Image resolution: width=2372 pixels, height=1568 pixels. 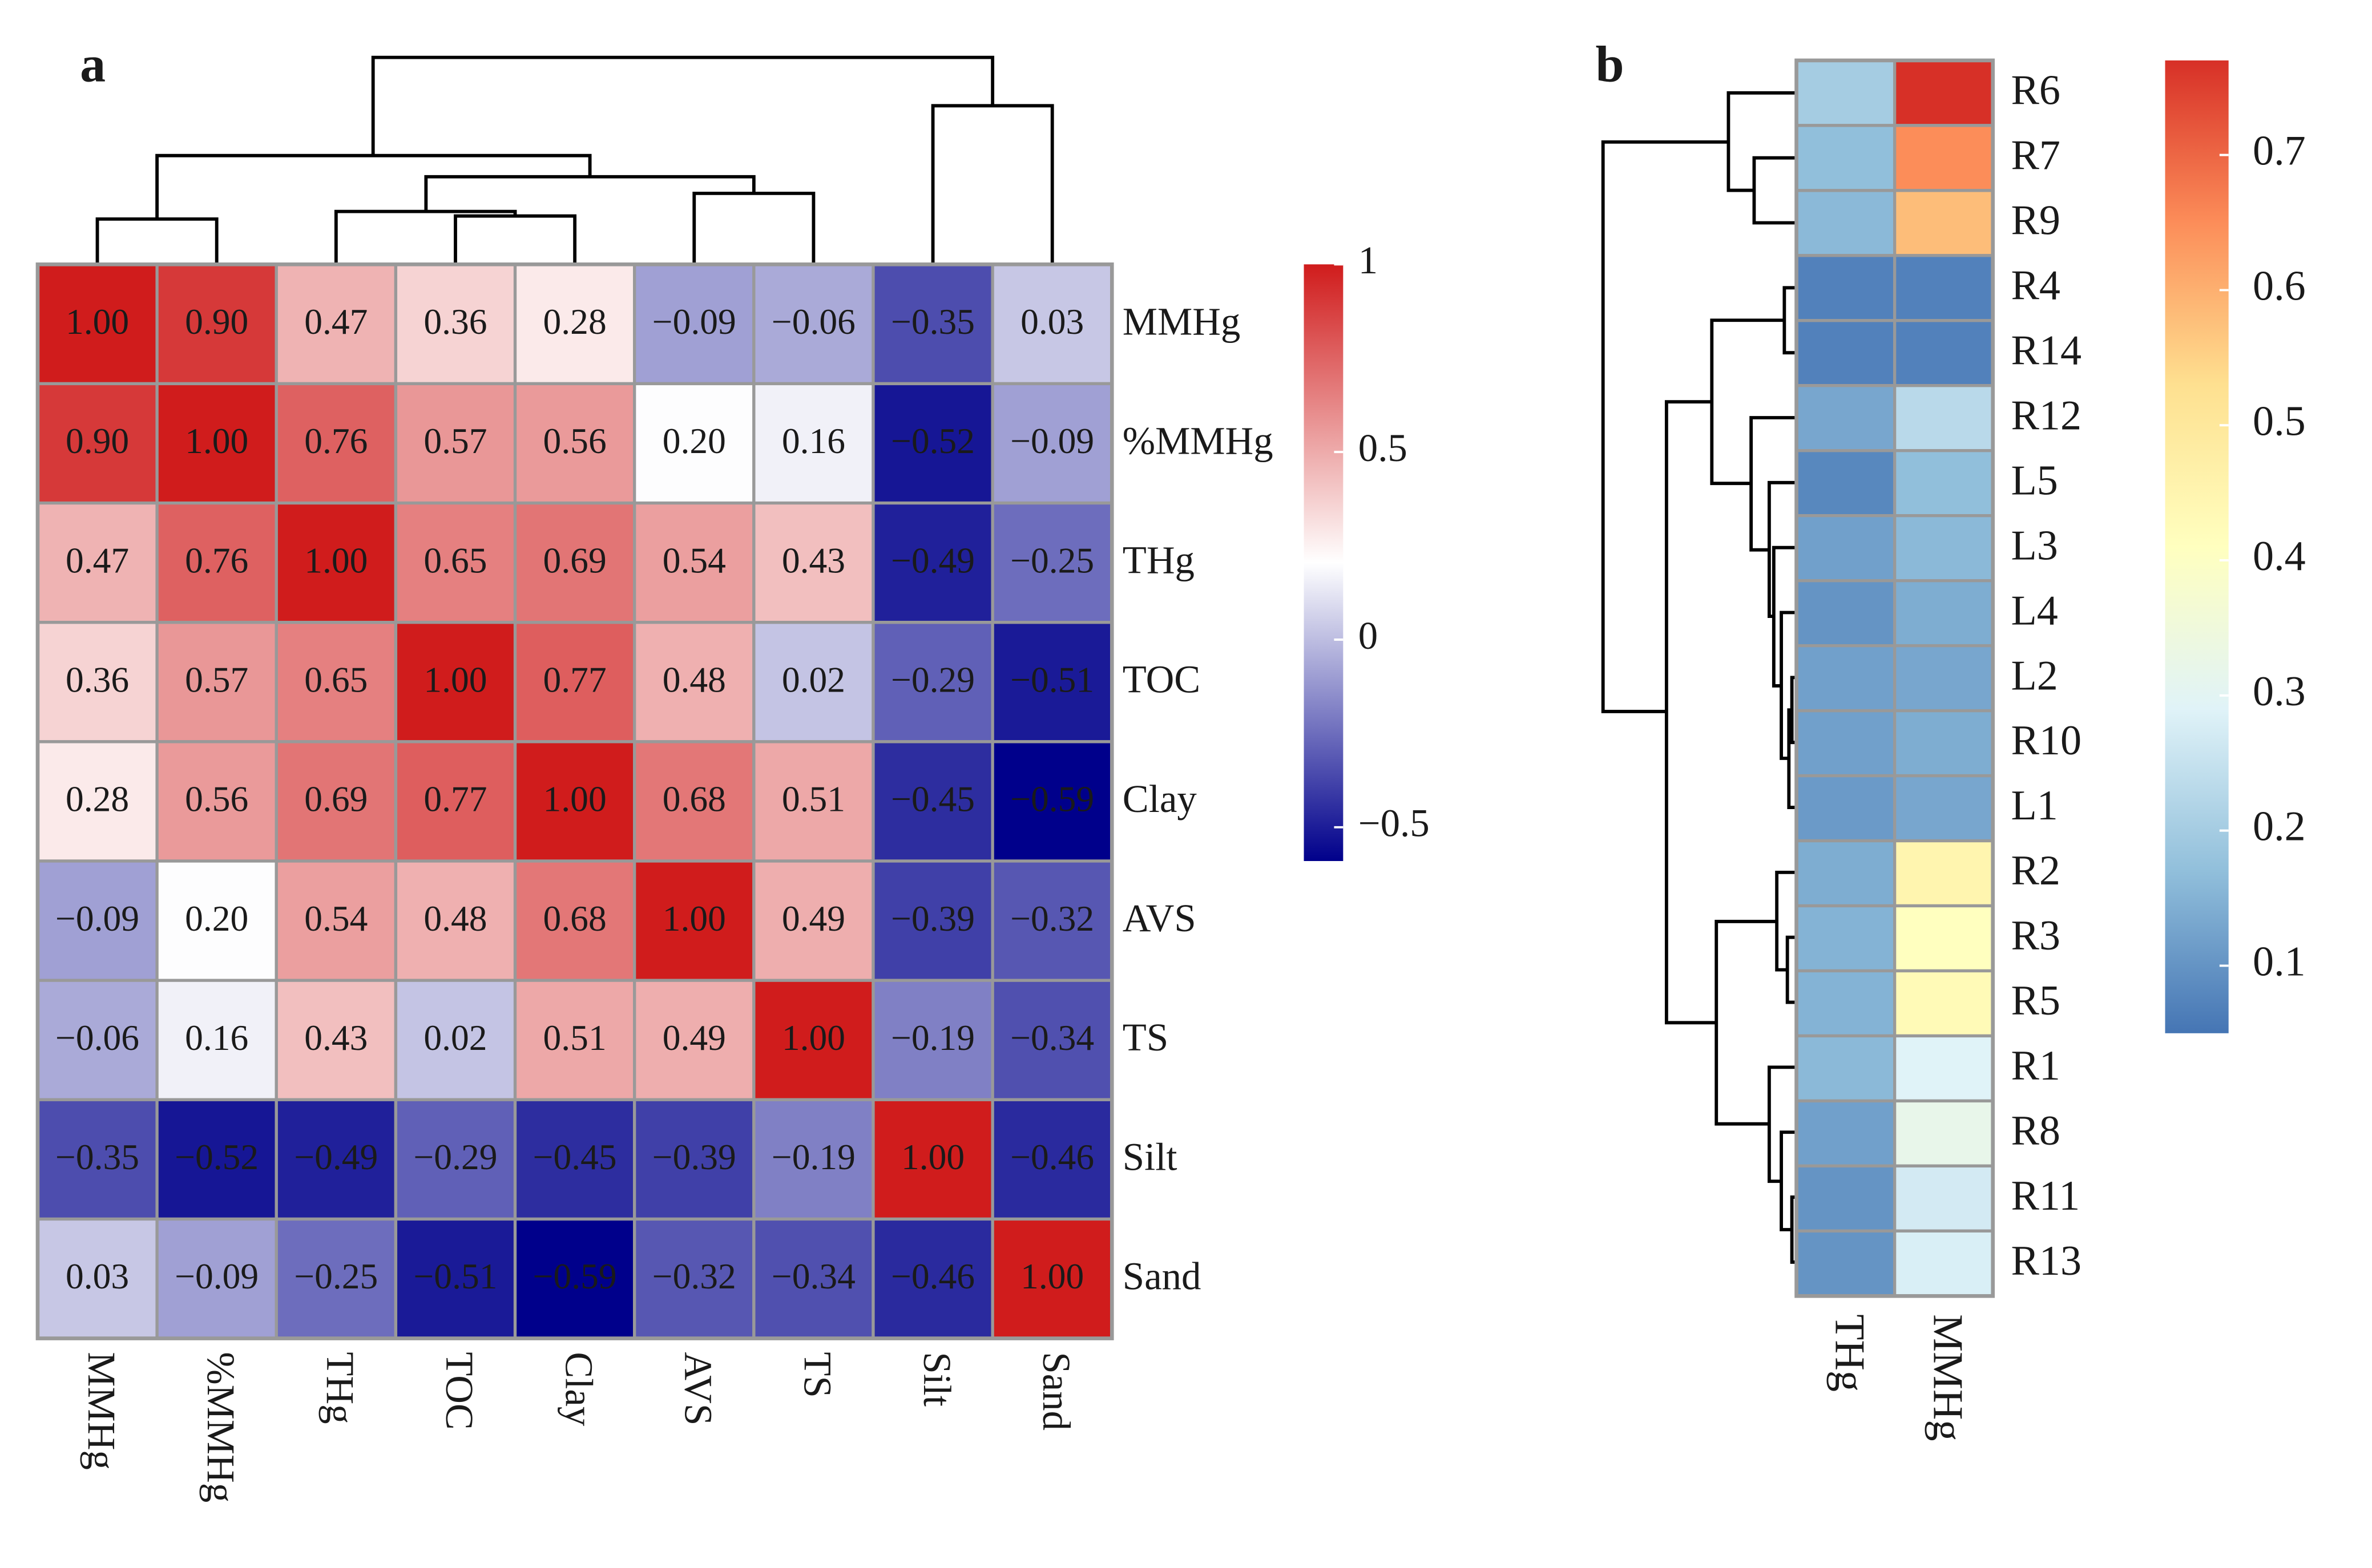 I want to click on cell-label: −0.32, so click(x=694, y=1276).